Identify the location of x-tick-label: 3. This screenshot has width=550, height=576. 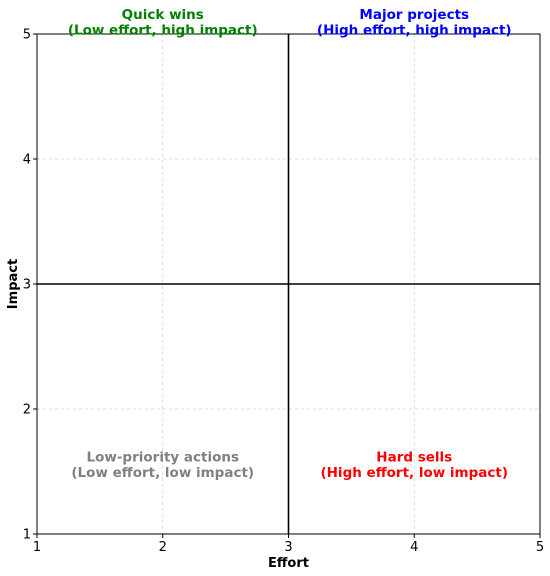
(288, 547).